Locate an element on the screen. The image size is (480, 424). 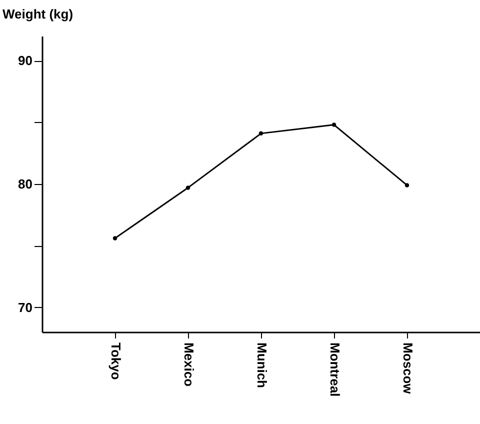
x-tick-label: Tokyo is located at coordinates (116, 361).